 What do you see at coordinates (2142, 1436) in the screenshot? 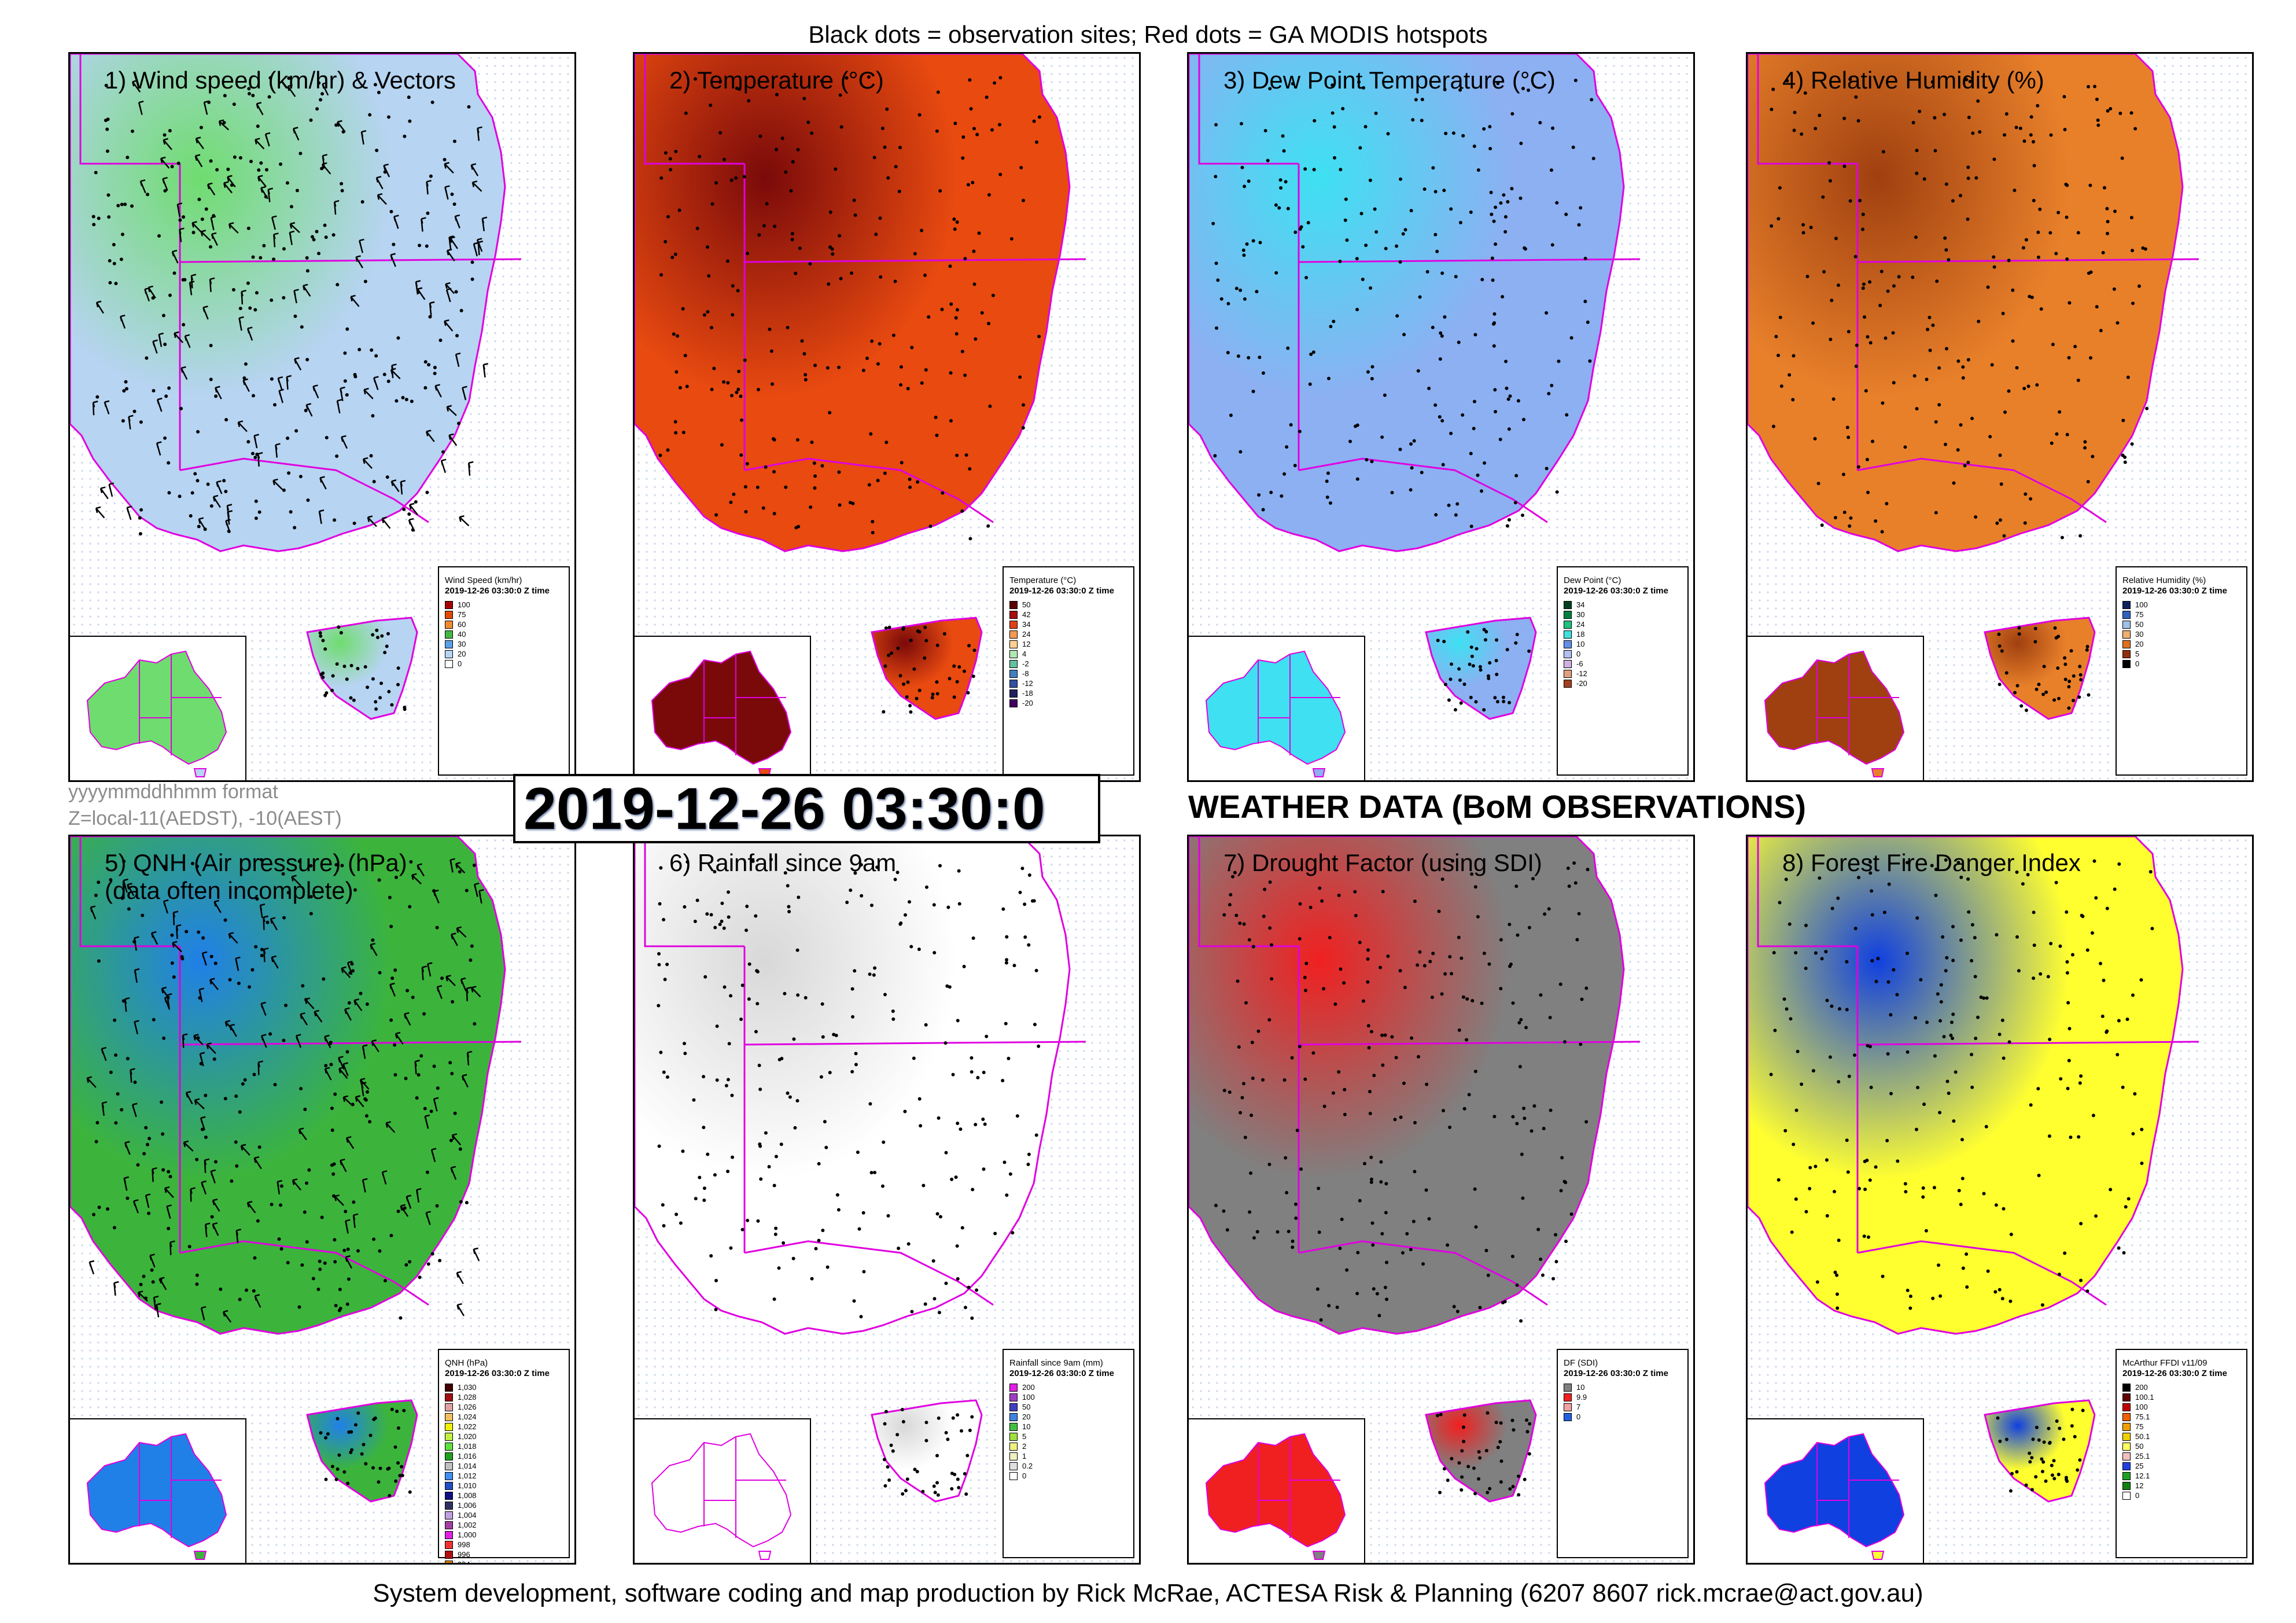
I see `legend-label: 50.1` at bounding box center [2142, 1436].